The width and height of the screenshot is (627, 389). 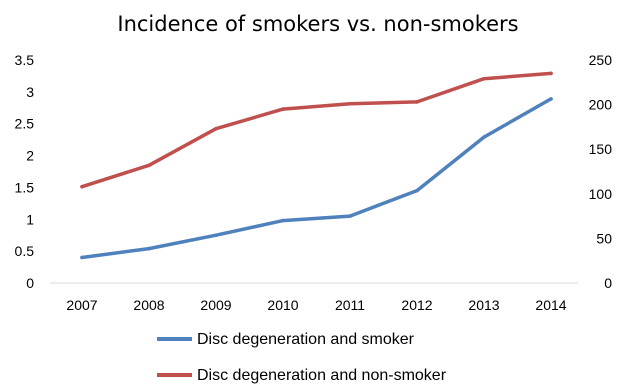 What do you see at coordinates (215, 305) in the screenshot?
I see `x-tick-label: 2009` at bounding box center [215, 305].